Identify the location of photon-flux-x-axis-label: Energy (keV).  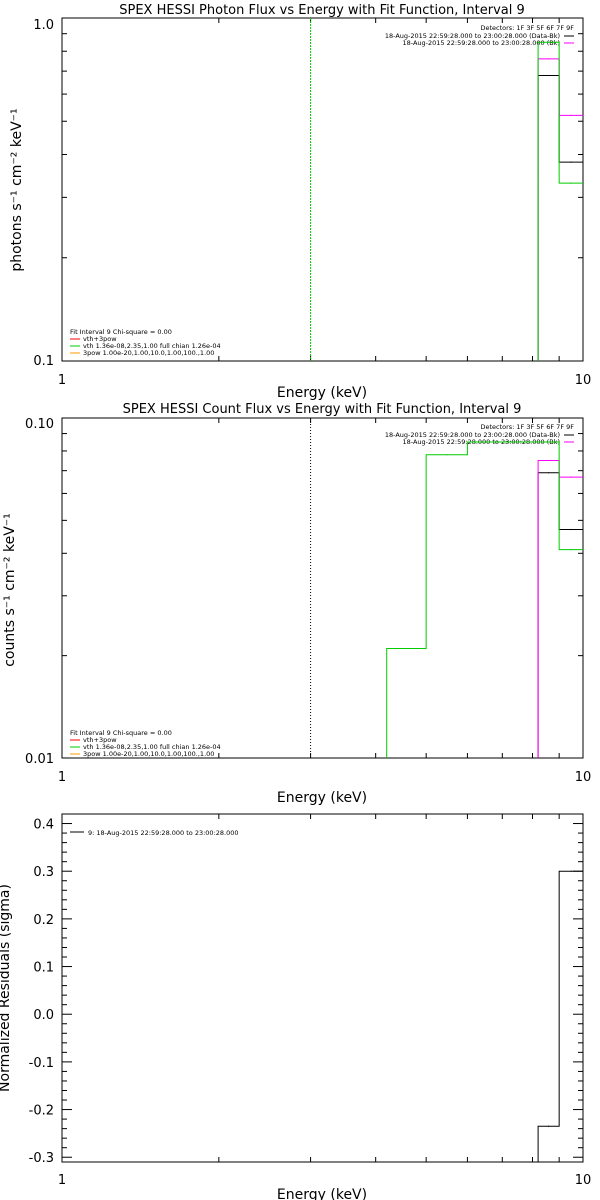
(322, 393).